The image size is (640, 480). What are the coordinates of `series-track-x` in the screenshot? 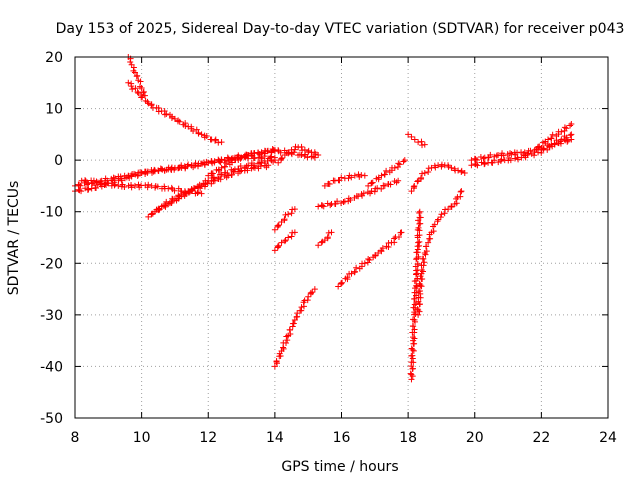 It's located at (553, 137).